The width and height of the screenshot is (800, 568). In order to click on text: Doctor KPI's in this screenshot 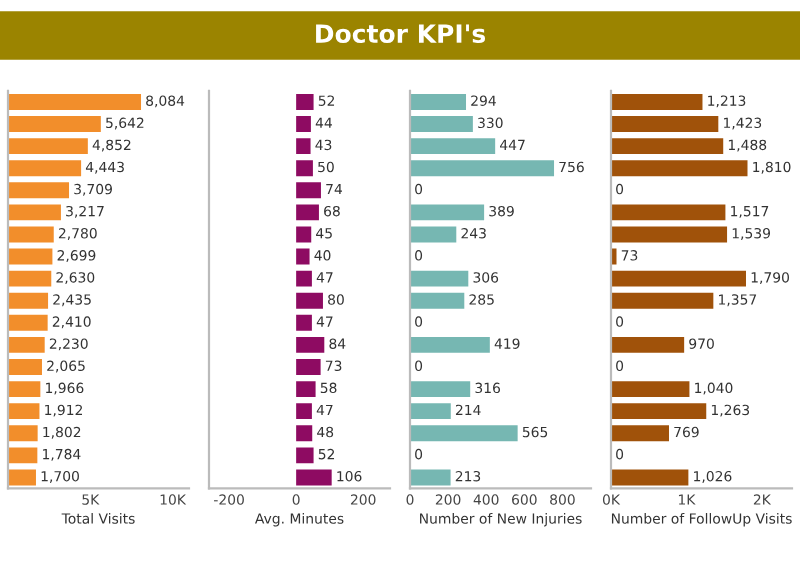, I will do `click(401, 34)`.